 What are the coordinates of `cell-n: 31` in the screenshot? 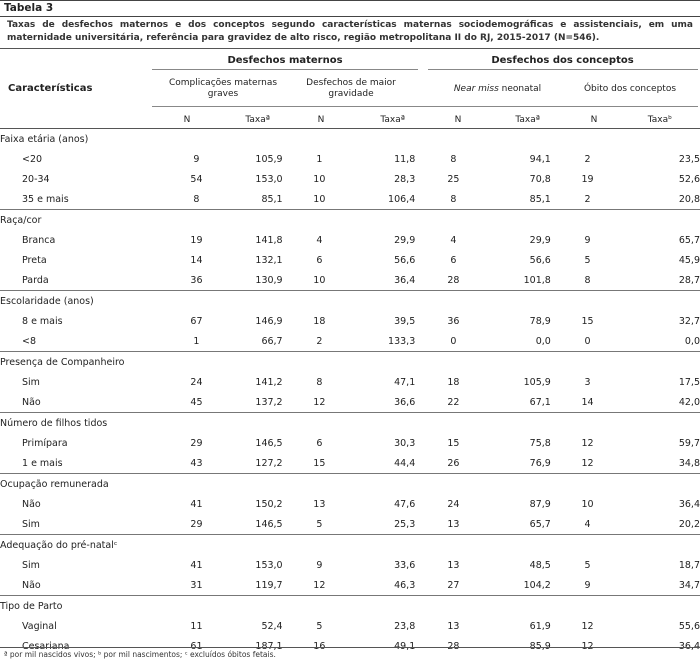 It's located at (196, 585).